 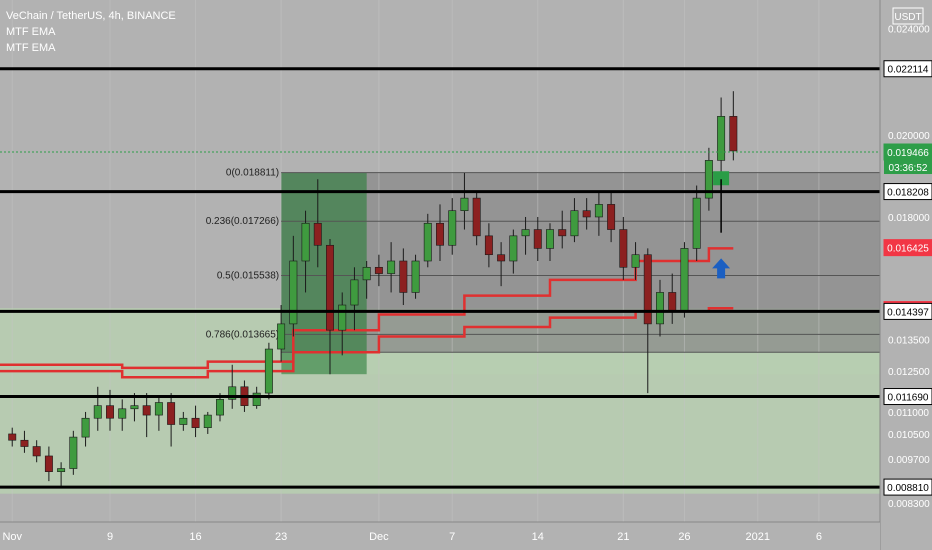 What do you see at coordinates (91, 16) in the screenshot?
I see `symbol-title: VeChain / TetherUS, 4h, BINANCE` at bounding box center [91, 16].